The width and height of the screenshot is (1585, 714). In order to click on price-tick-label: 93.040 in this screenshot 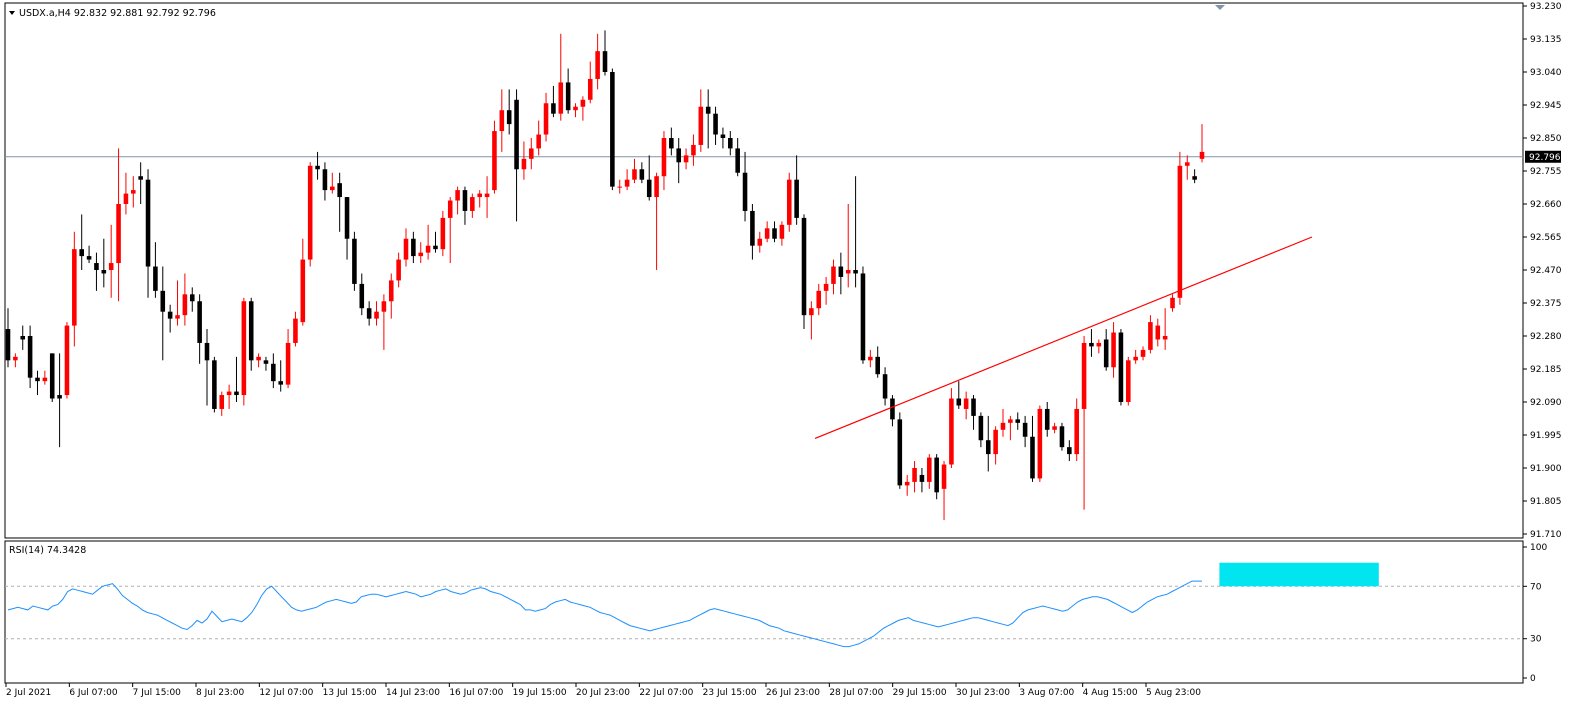, I will do `click(1546, 73)`.